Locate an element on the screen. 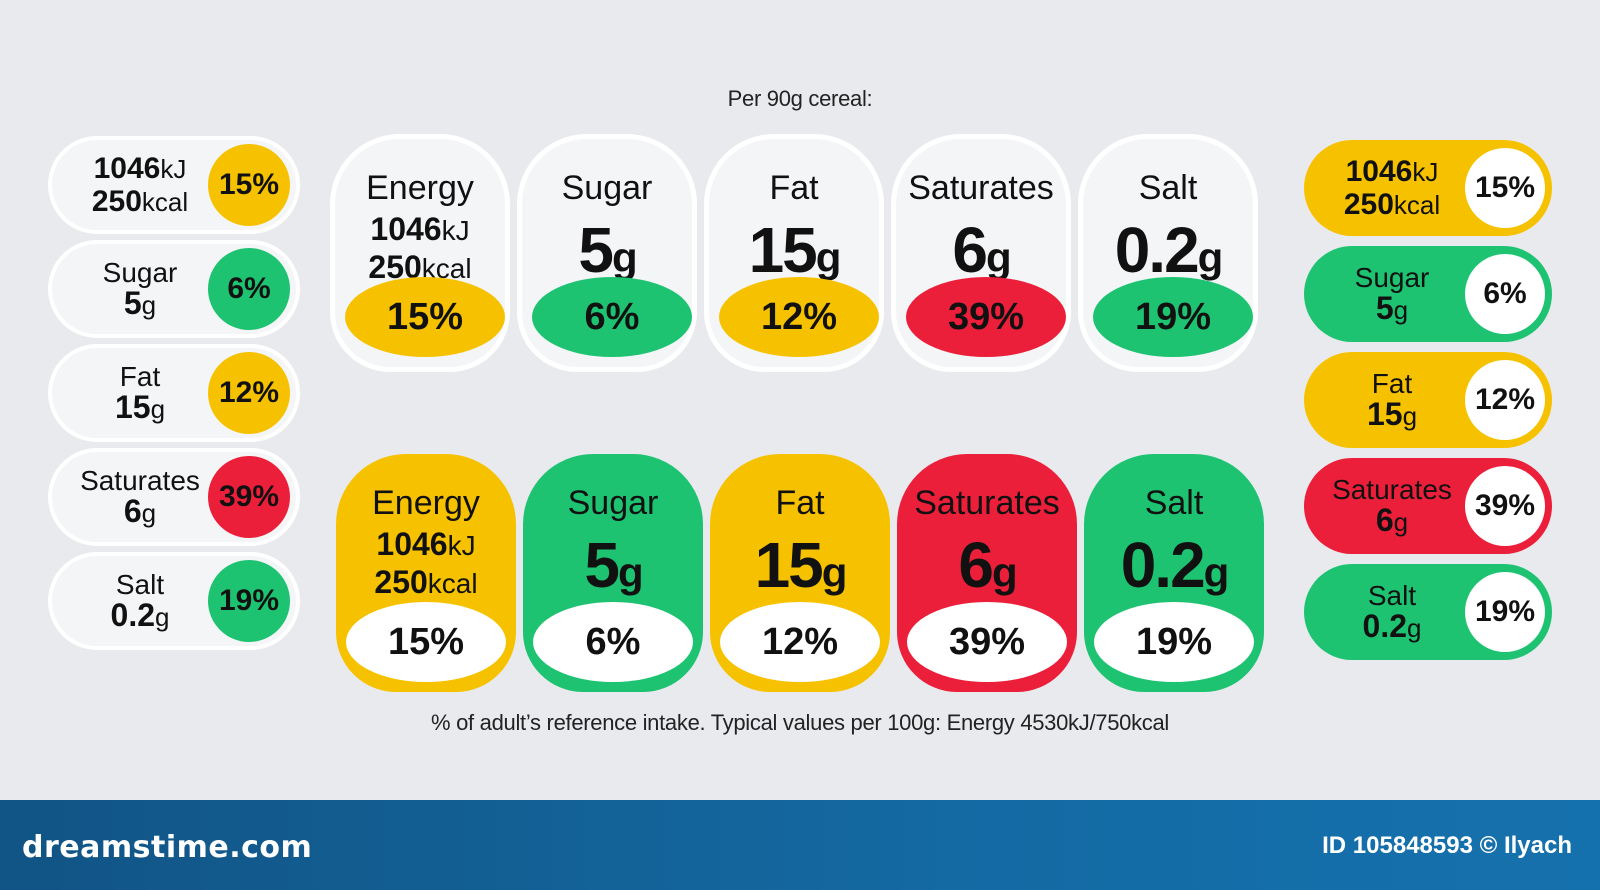 The image size is (1600, 890). right-sugar-pill: Sugar 5g 6% is located at coordinates (1428, 294).